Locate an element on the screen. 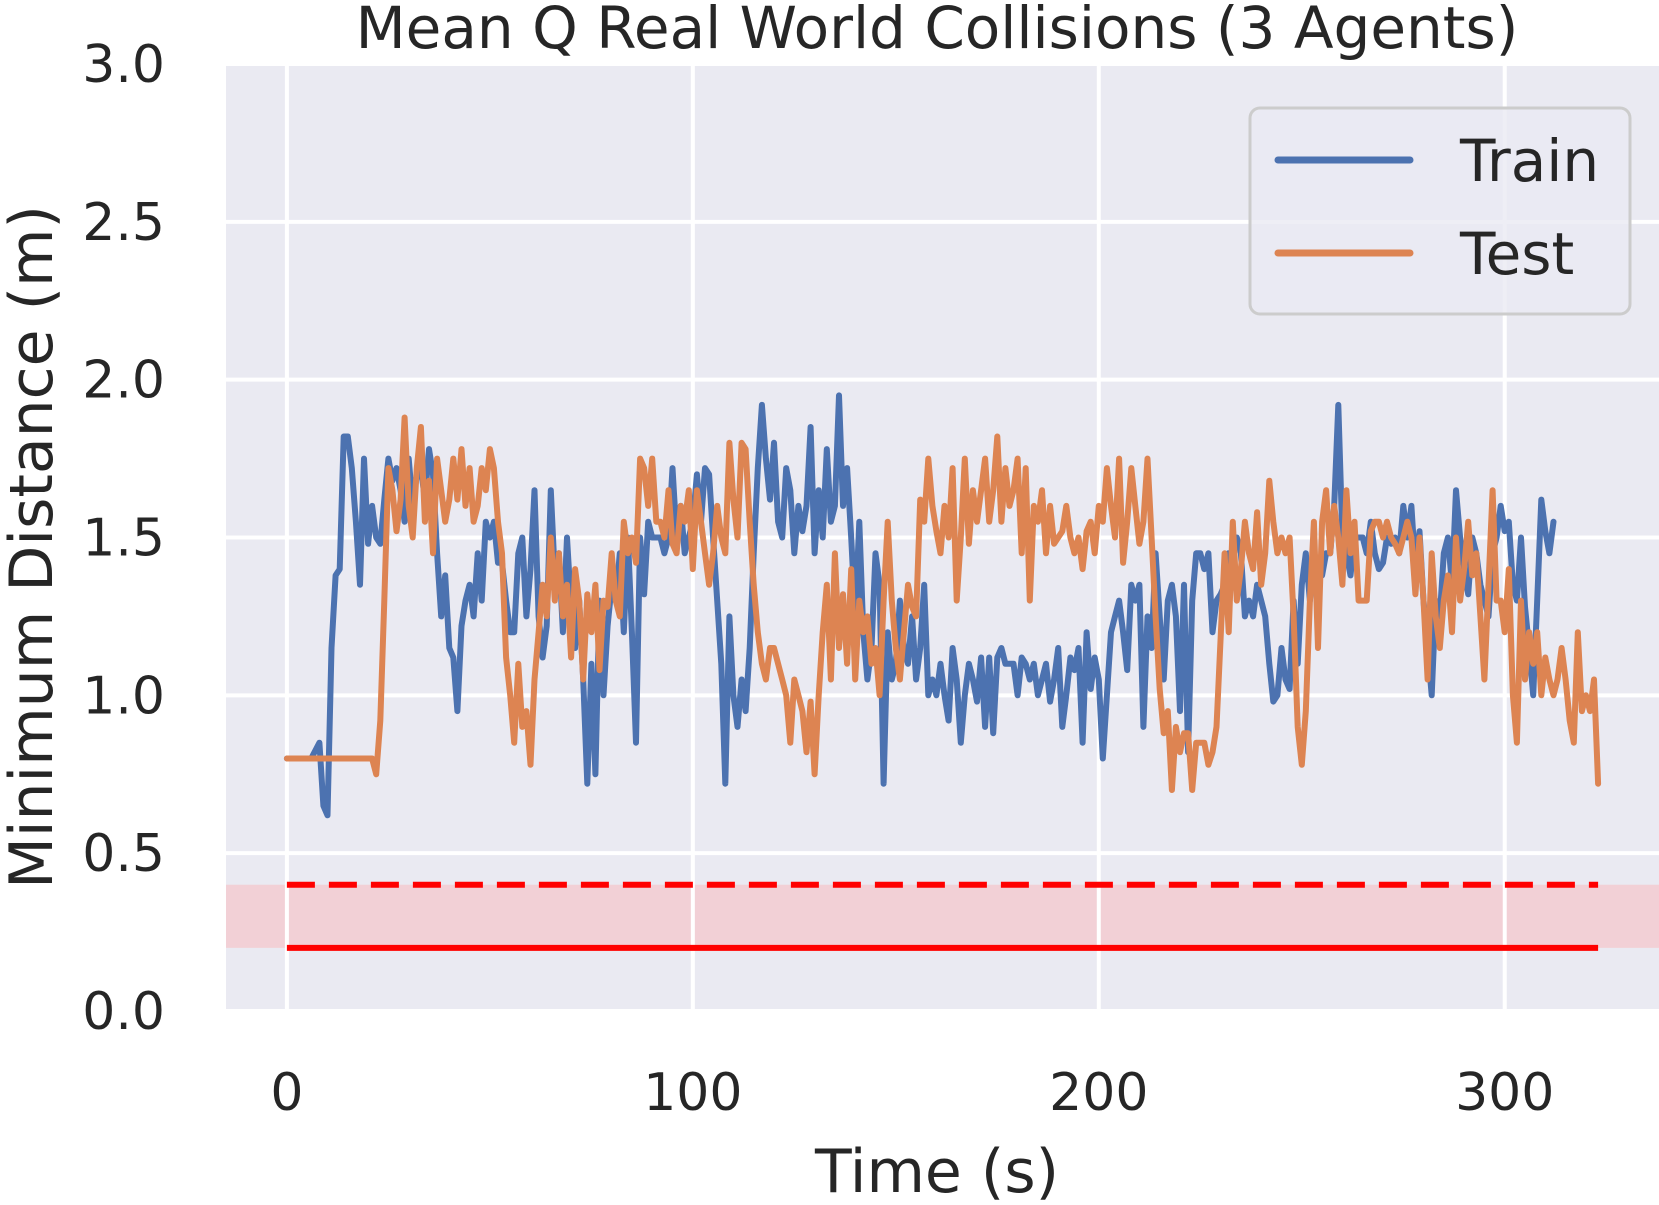  y-tick-label: 1.5 is located at coordinates (123, 539).